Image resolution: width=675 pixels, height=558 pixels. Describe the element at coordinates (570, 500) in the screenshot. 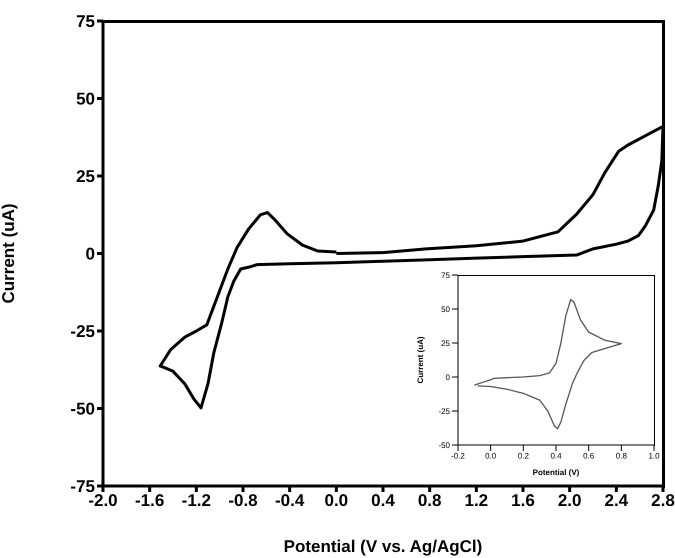

I see `x-tick-label: 2.0` at that location.